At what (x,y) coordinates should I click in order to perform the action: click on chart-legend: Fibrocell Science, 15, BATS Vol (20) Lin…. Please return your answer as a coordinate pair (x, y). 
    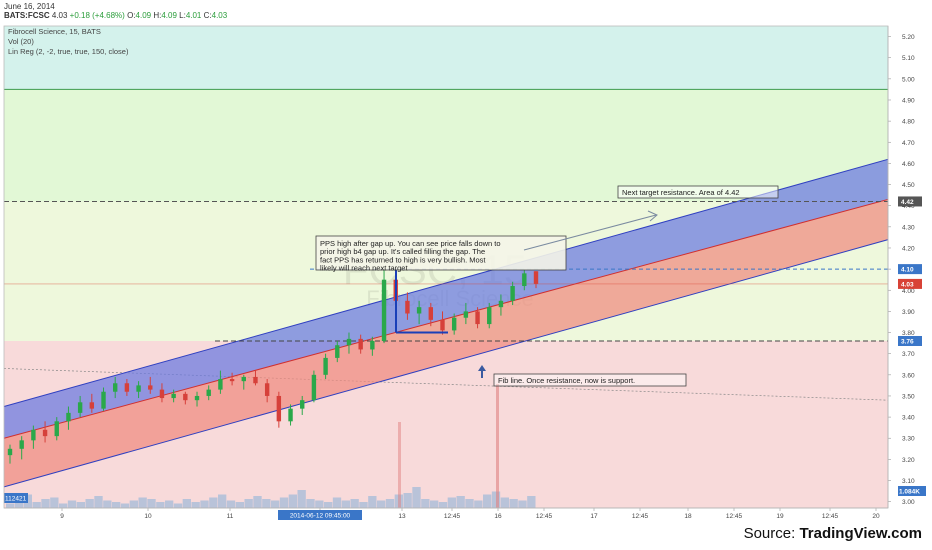
    Looking at the image, I should click on (68, 41).